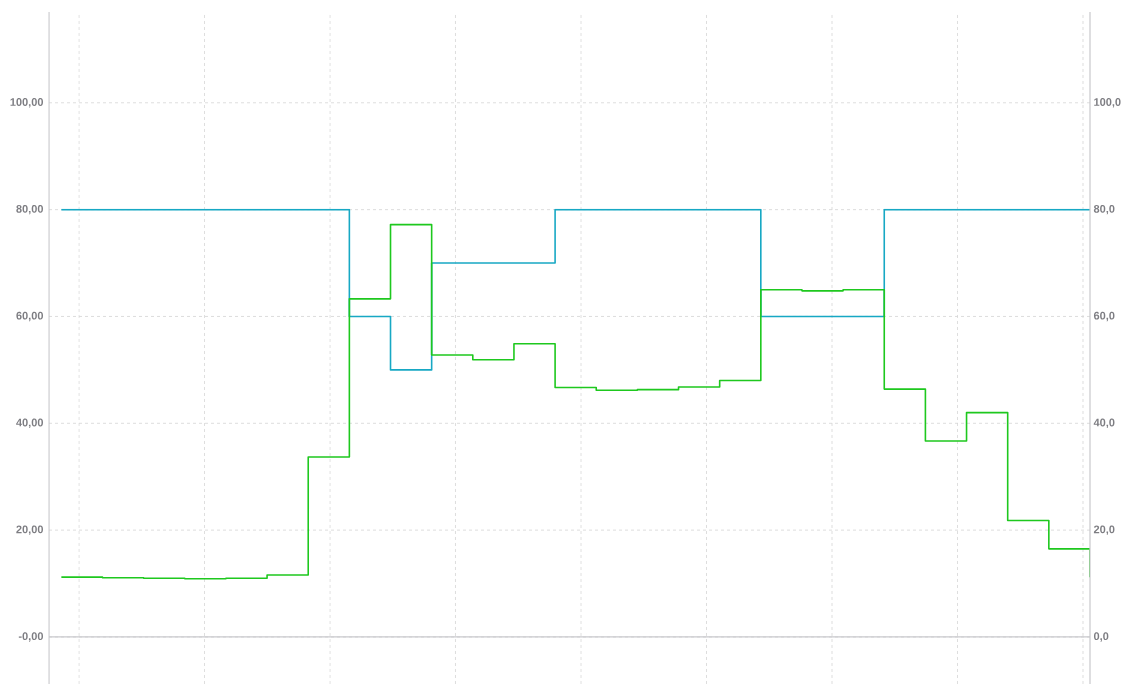 The width and height of the screenshot is (1132, 684). Describe the element at coordinates (1104, 316) in the screenshot. I see `y2-tick-label: 60,0` at that location.